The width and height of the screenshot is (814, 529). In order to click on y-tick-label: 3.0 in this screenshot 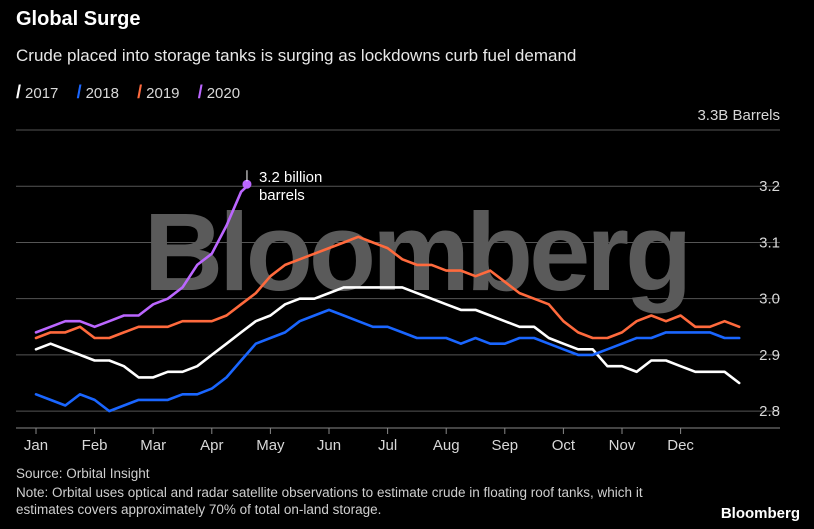, I will do `click(769, 299)`.